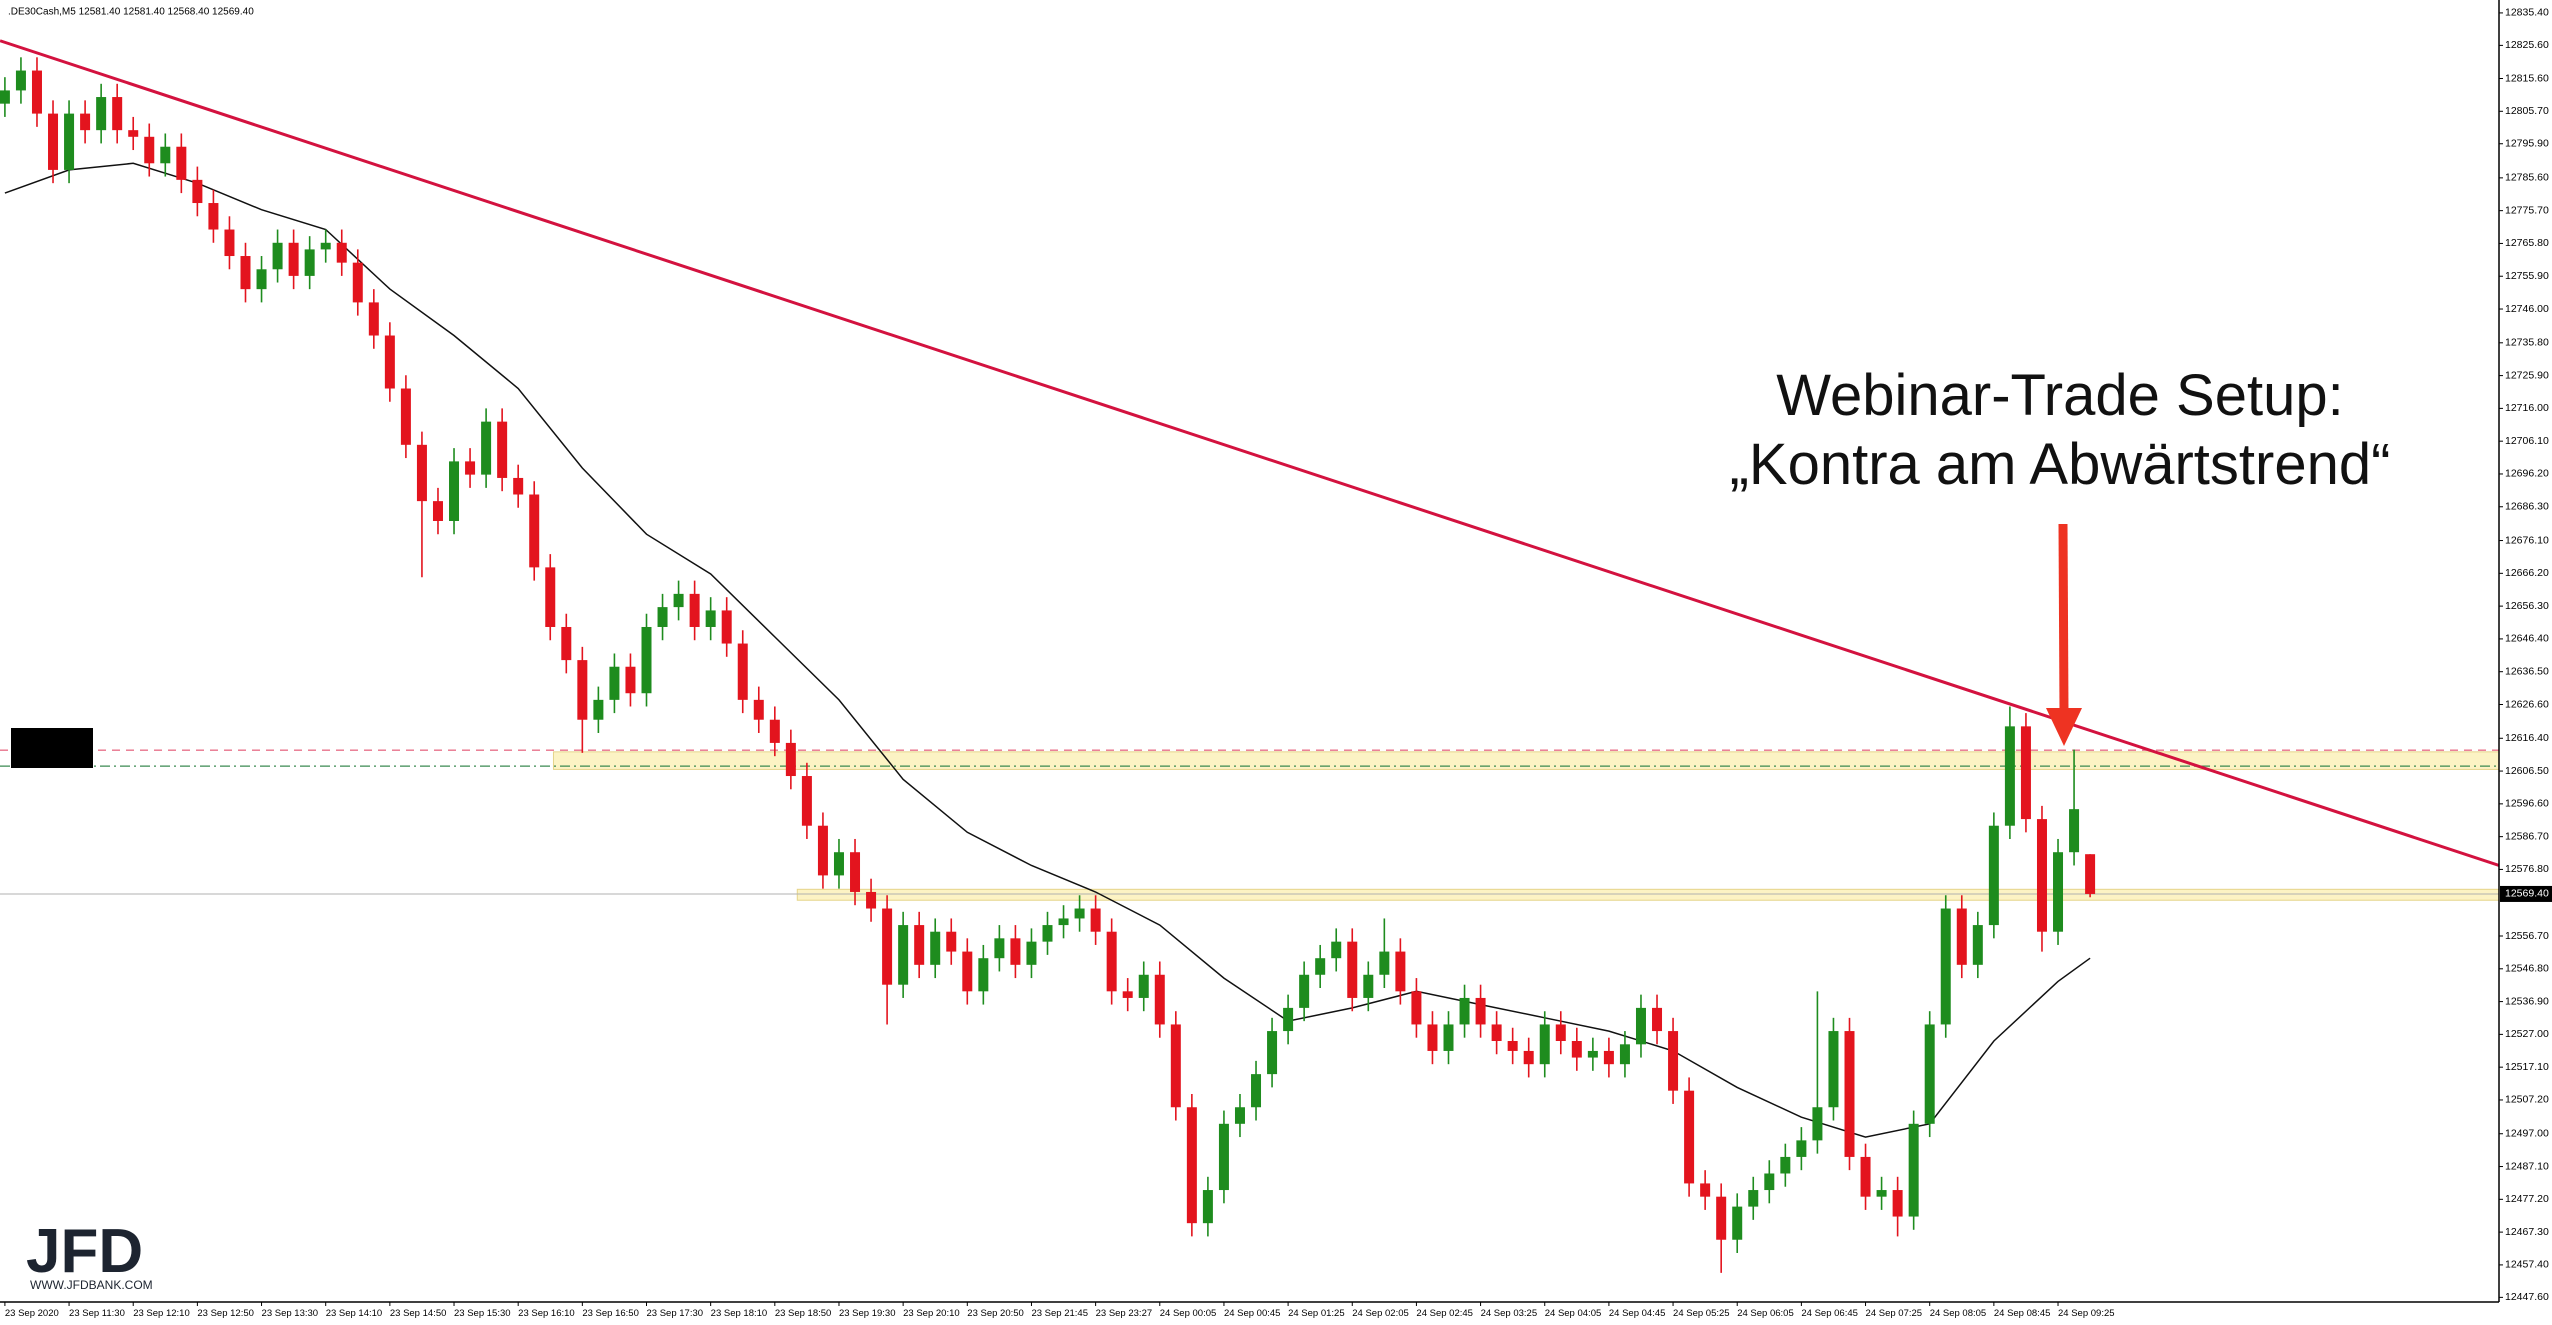 Image resolution: width=2552 pixels, height=1325 pixels. I want to click on y-tick-label: 12735.80, so click(2527, 343).